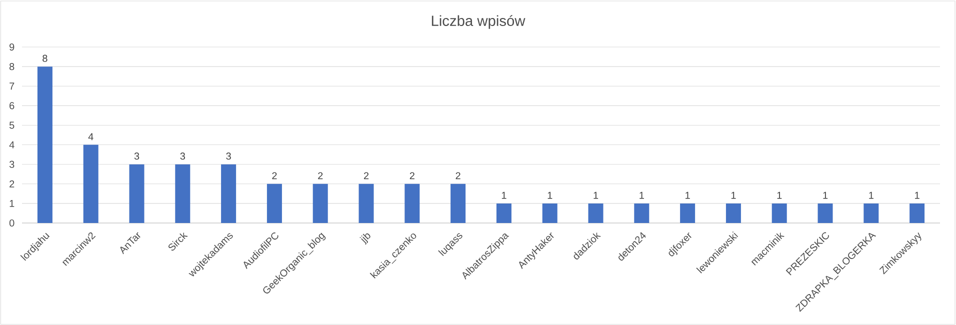 The height and width of the screenshot is (325, 956). Describe the element at coordinates (11, 164) in the screenshot. I see `y-tick-label: 3` at that location.